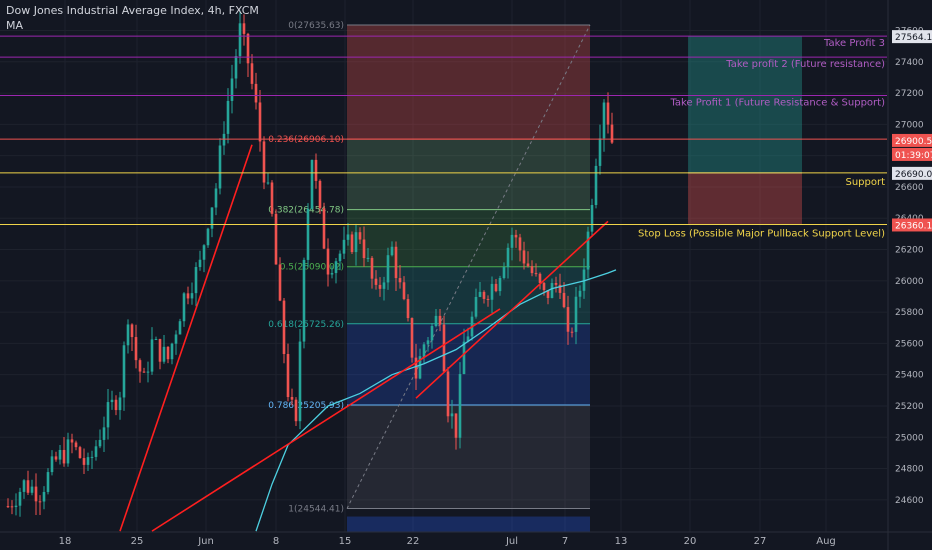  Describe the element at coordinates (912, 154) in the screenshot. I see `price-badge-countdown` at that location.